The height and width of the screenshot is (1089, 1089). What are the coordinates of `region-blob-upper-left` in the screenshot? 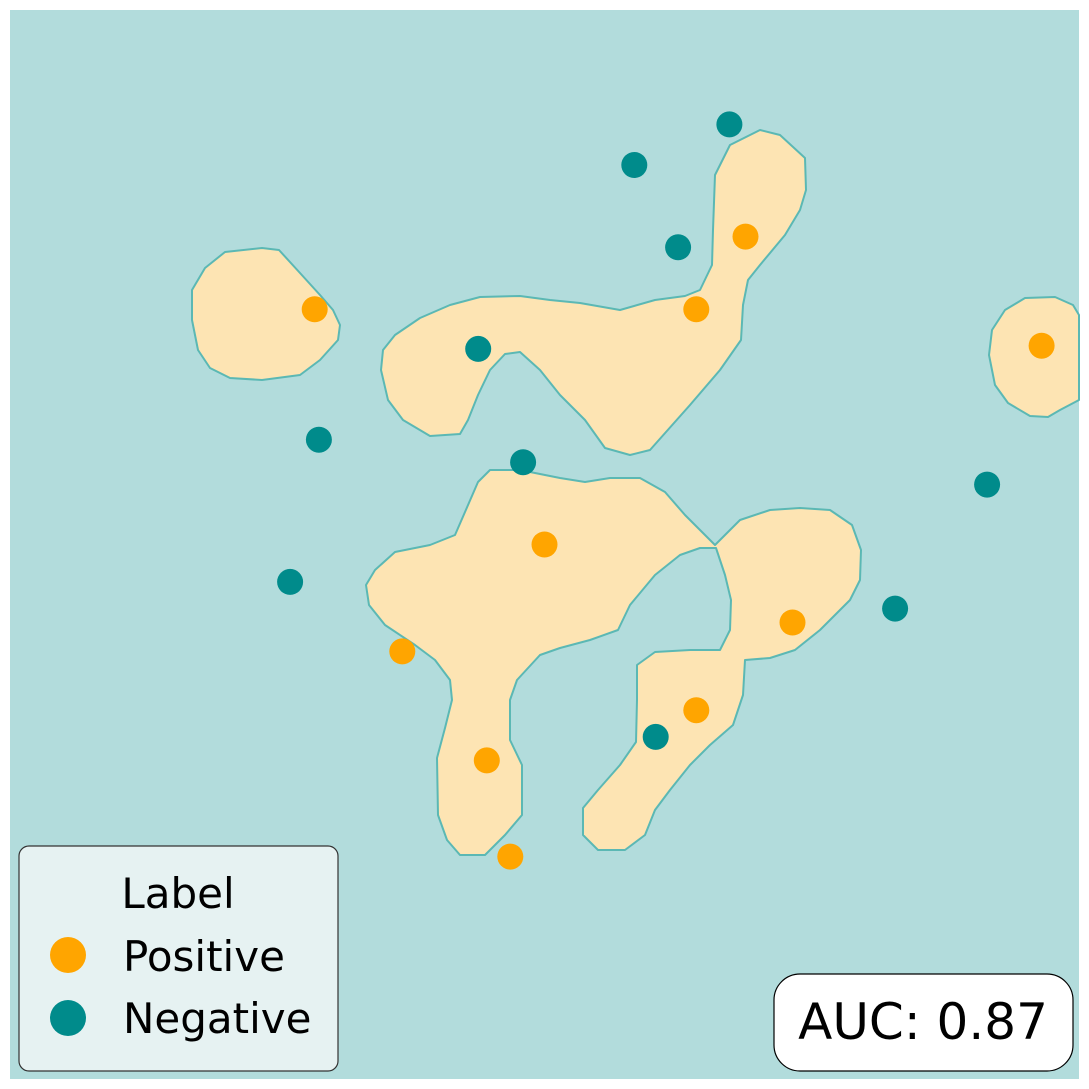 It's located at (266, 314).